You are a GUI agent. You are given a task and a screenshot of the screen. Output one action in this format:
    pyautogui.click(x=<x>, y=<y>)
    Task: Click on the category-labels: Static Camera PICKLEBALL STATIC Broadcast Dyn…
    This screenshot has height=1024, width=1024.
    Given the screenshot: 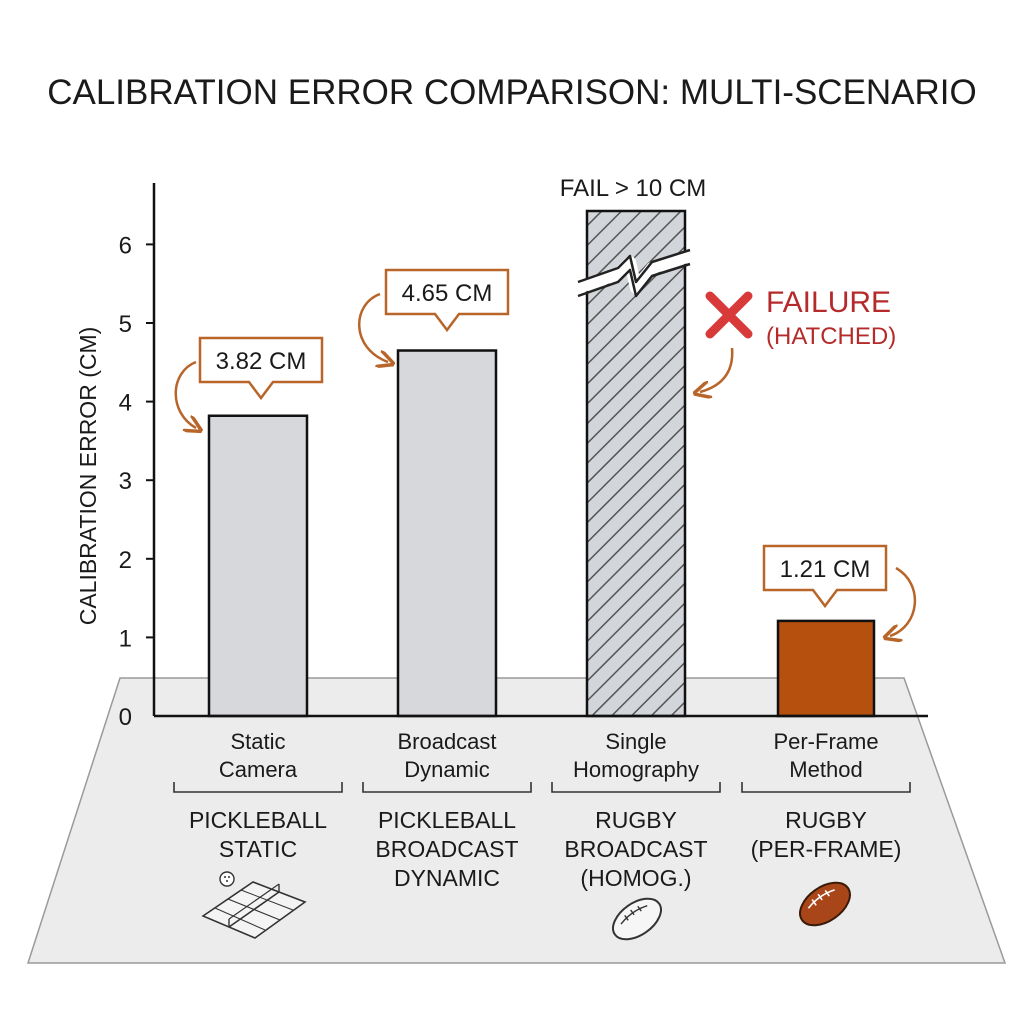 What is the action you would take?
    pyautogui.click(x=542, y=810)
    